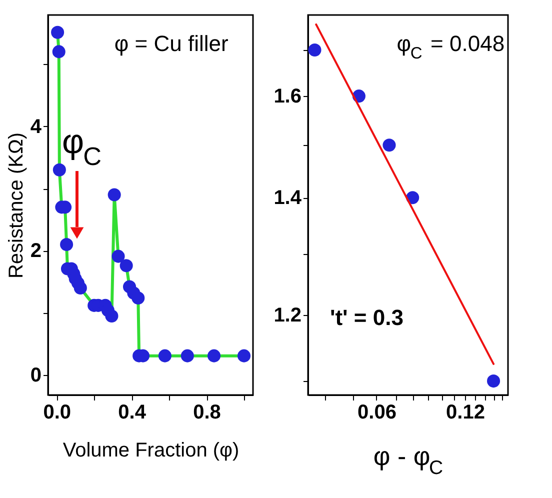 This screenshot has width=552, height=498. I want to click on y-axis-title: Resistance (KΩ), so click(16, 205).